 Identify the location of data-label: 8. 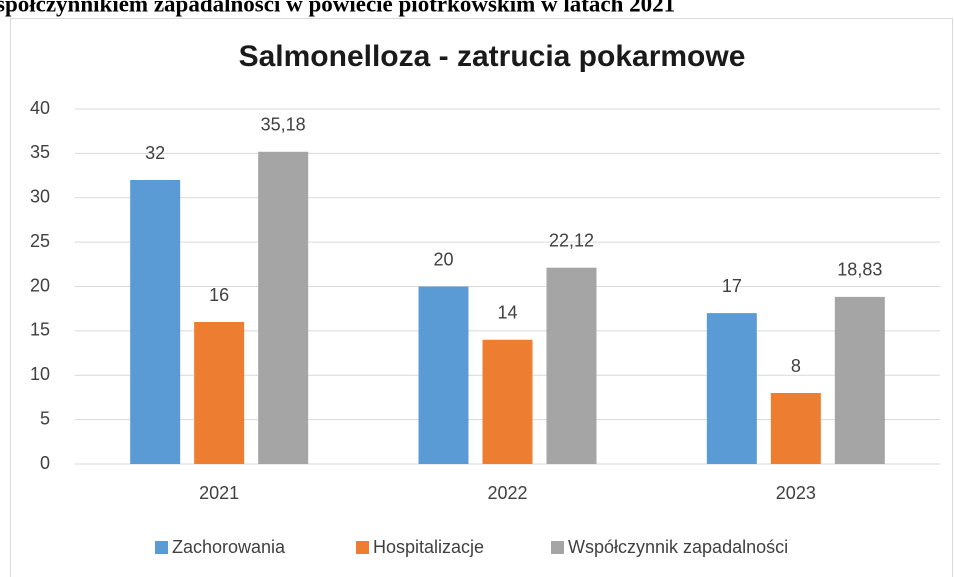
(796, 366).